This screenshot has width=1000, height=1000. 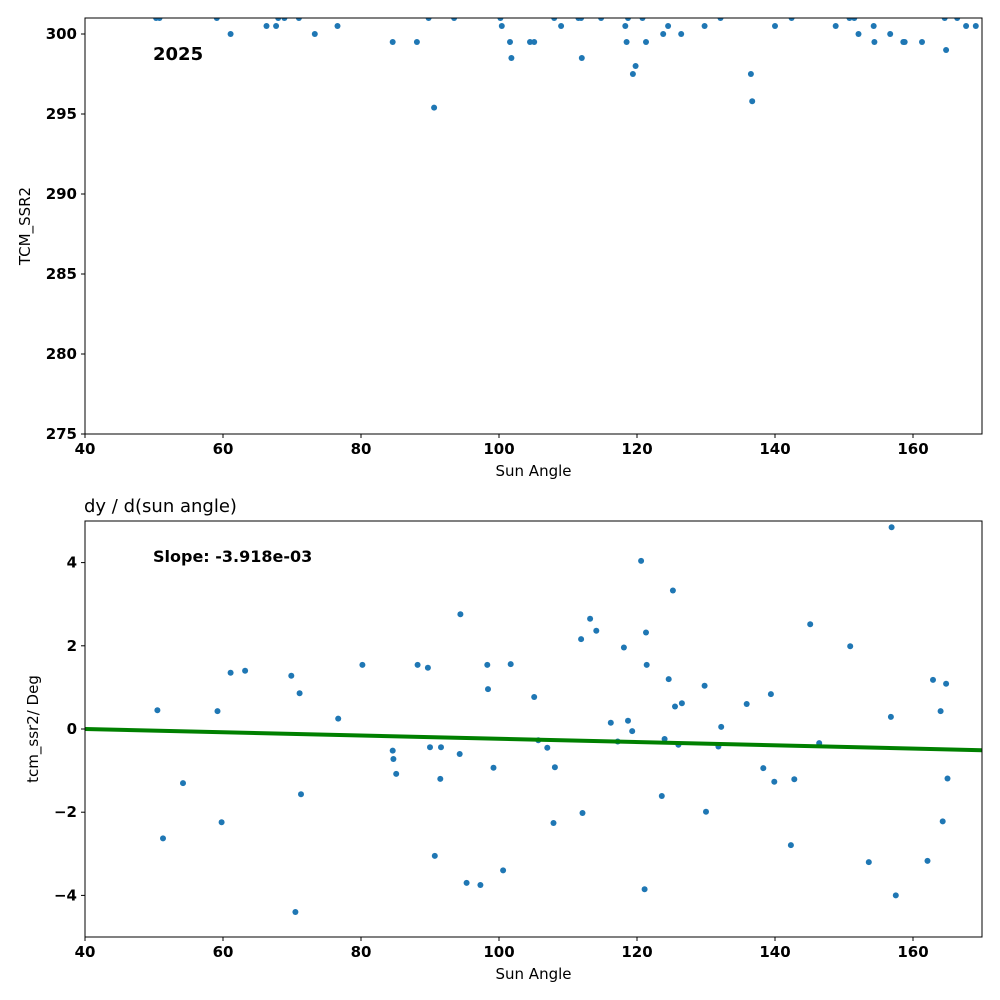 What do you see at coordinates (72, 563) in the screenshot?
I see `y-tick-label: 4` at bounding box center [72, 563].